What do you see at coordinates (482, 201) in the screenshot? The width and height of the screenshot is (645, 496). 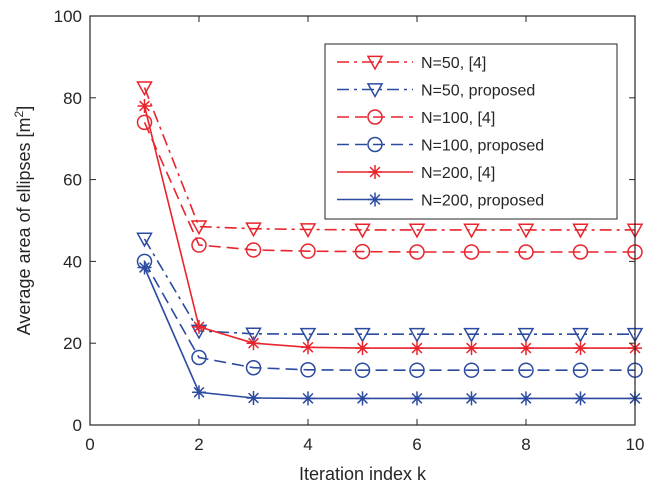 I see `legend-label: N=200, proposed` at bounding box center [482, 201].